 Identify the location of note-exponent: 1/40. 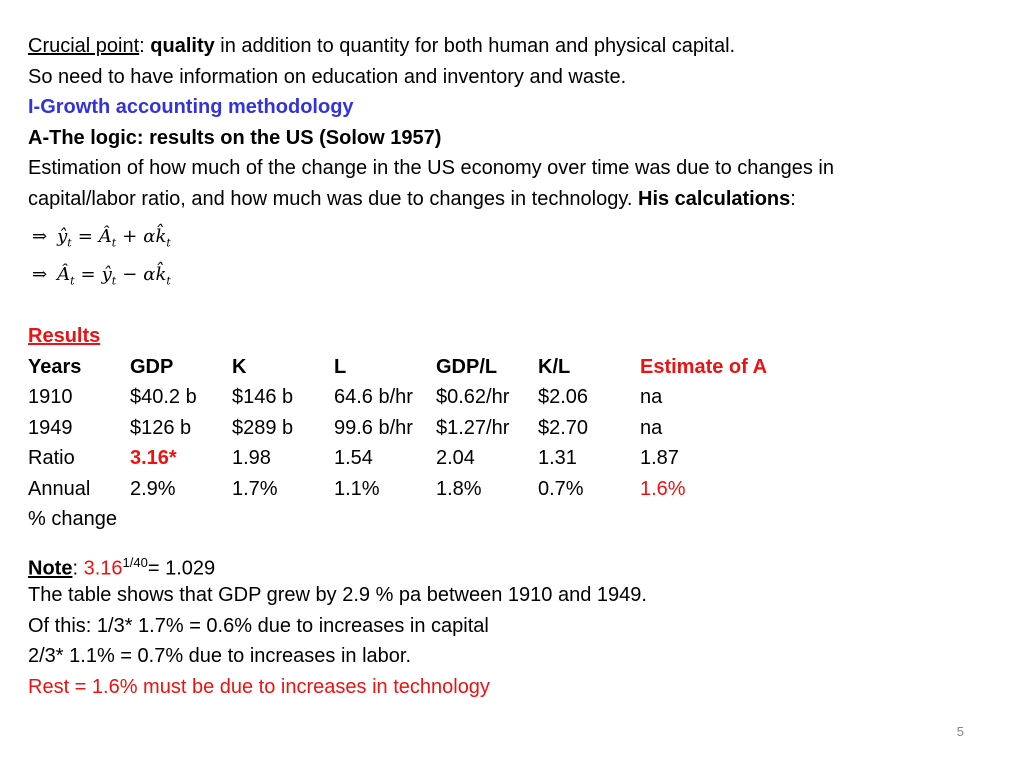
(135, 562).